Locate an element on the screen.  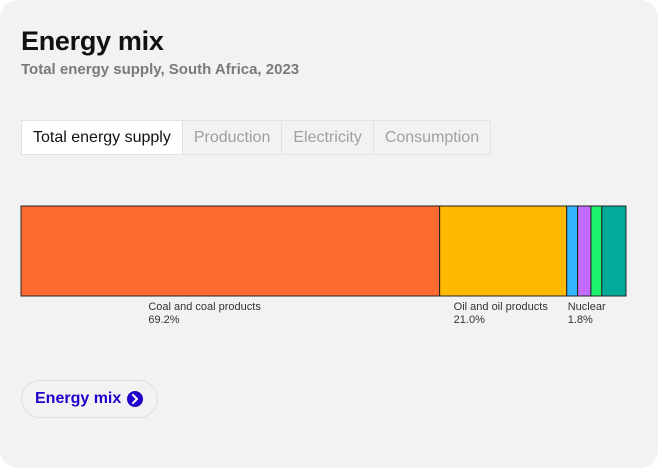
energy-mix-link-label: Energy mix is located at coordinates (78, 398).